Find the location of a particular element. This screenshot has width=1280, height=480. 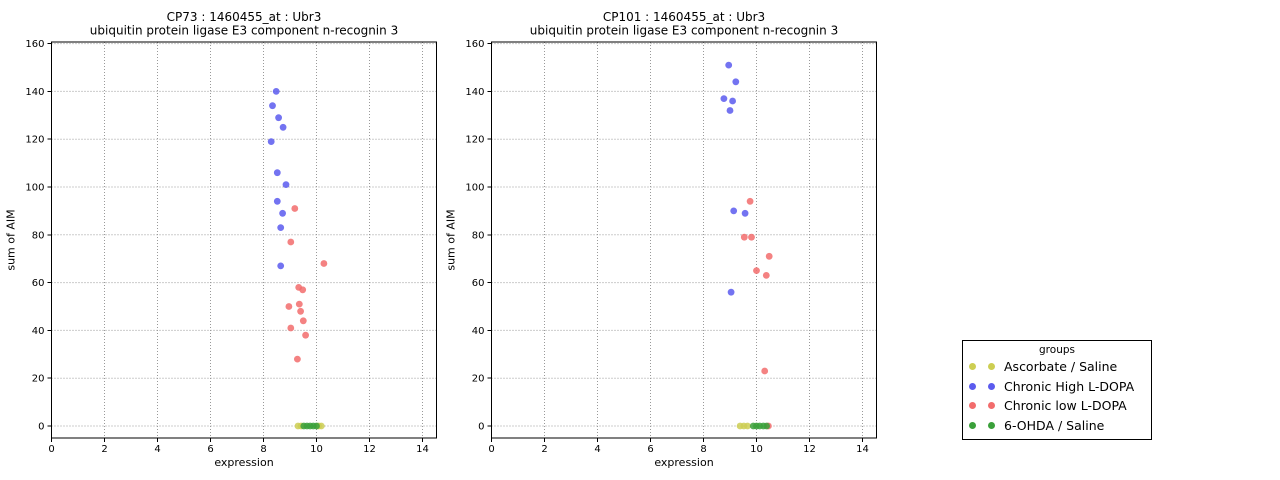

legend-item-label: Chronic High L-DOPA is located at coordinates (1069, 386).